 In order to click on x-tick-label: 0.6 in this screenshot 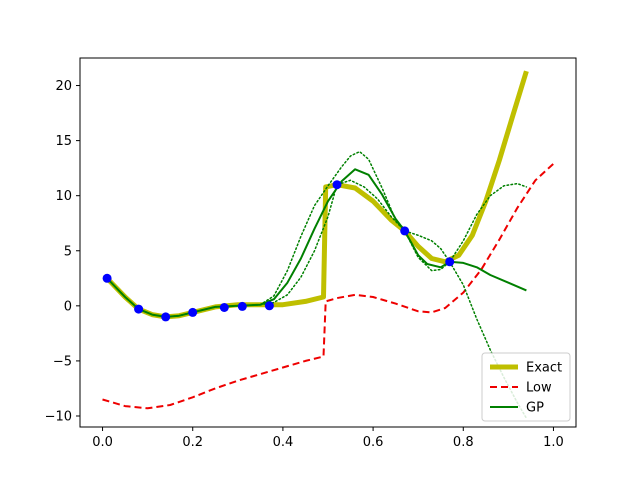, I will do `click(373, 442)`.